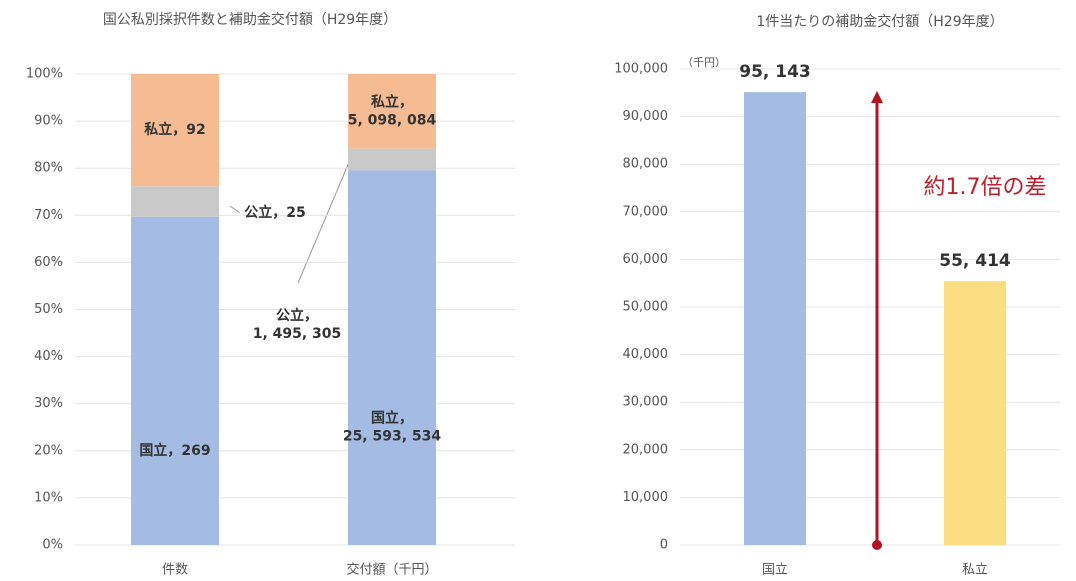  Describe the element at coordinates (641, 69) in the screenshot. I see `y-tick-label: 100,000` at that location.